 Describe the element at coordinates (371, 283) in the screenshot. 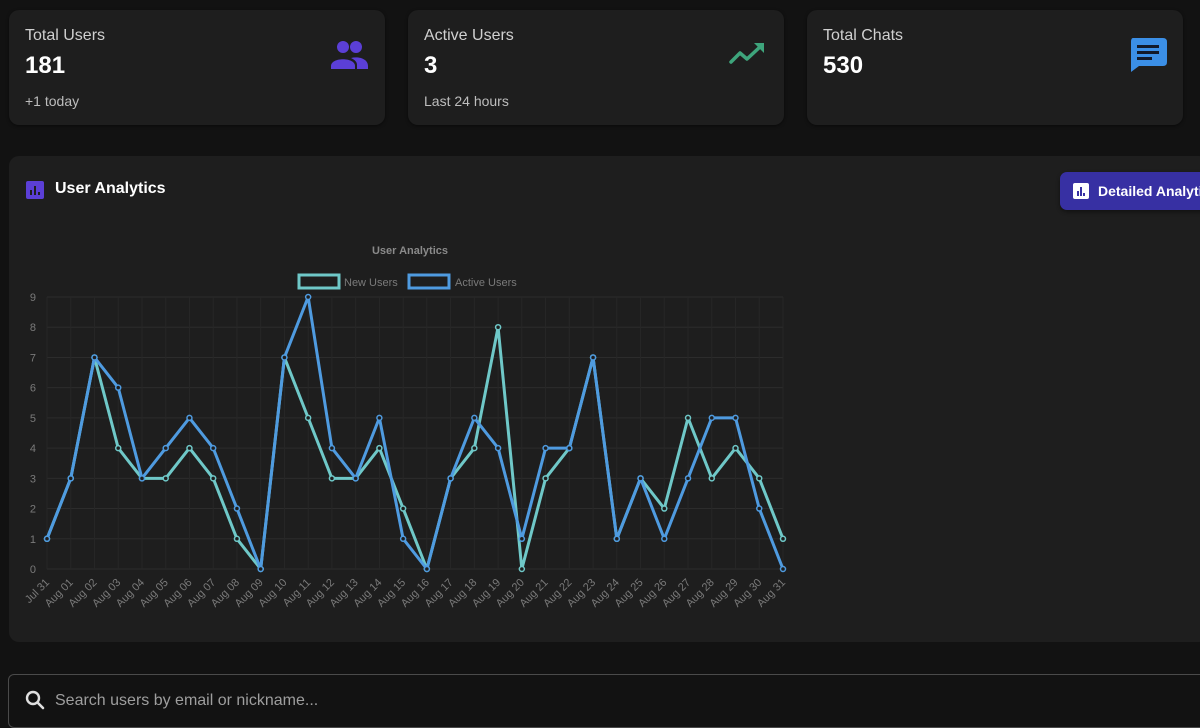

I see `legend-label: New Users` at that location.